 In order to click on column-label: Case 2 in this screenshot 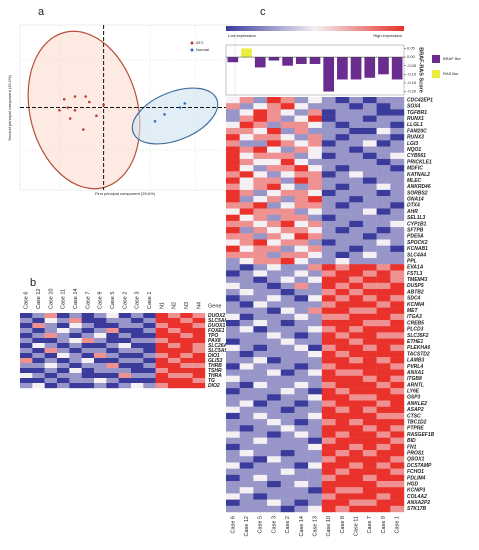, I will do `click(288, 524)`.